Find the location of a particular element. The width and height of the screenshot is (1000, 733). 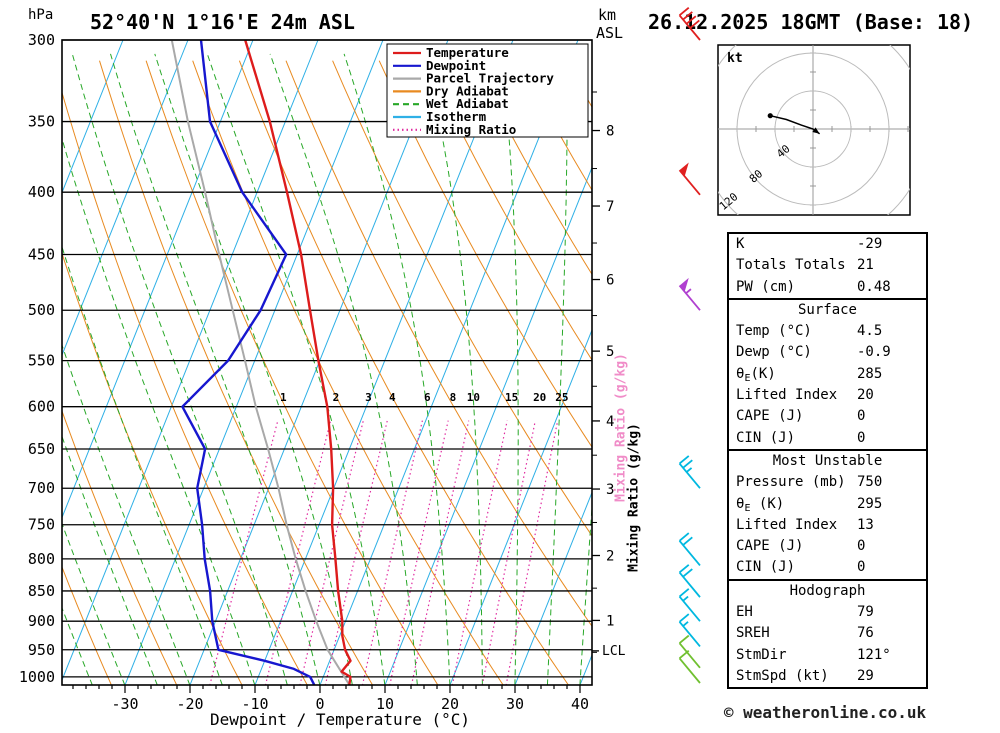

altitude-axis-unit-asl: ASL is located at coordinates (610, 33).